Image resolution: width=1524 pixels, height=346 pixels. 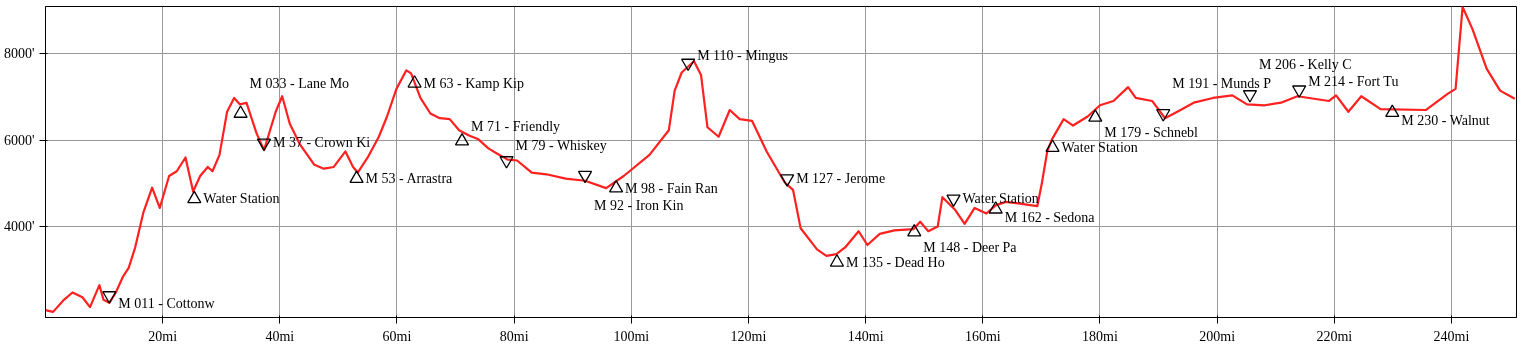 I want to click on x-tick-label: 120mi, so click(x=748, y=336).